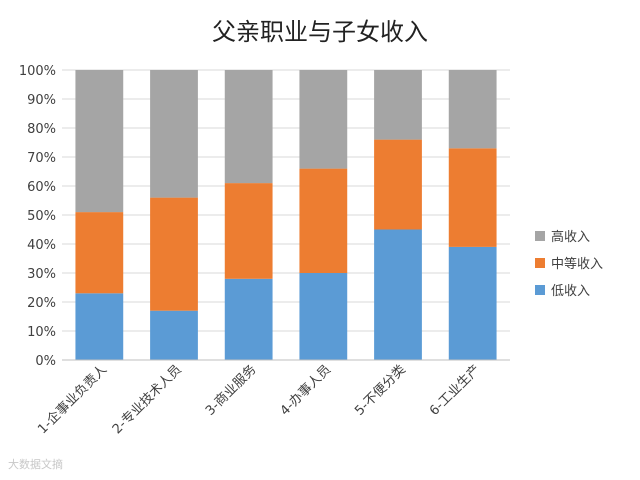 The width and height of the screenshot is (640, 480). I want to click on y-tick-label: 30%, so click(41, 274).